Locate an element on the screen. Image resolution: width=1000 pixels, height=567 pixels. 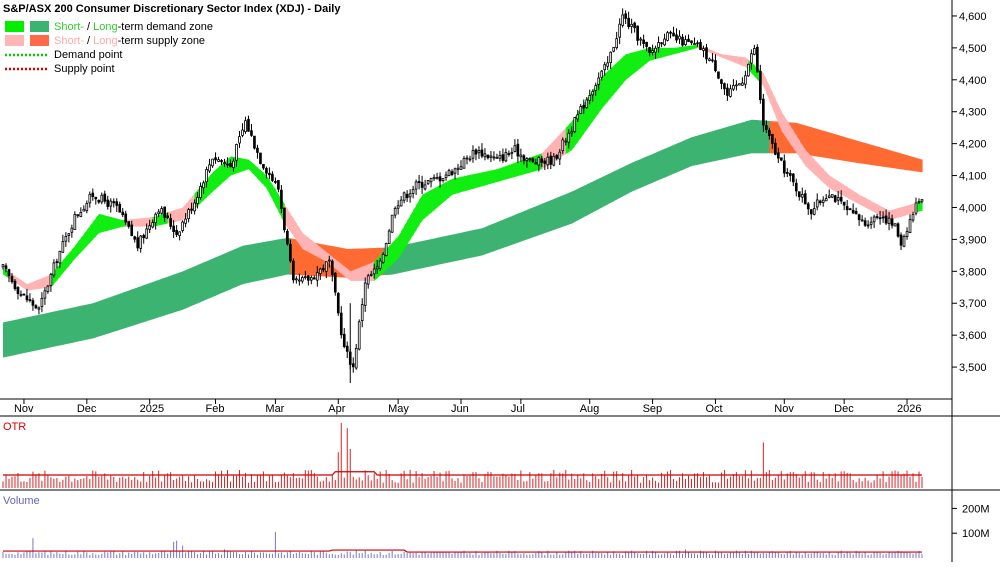
otr-bars is located at coordinates (462, 455).